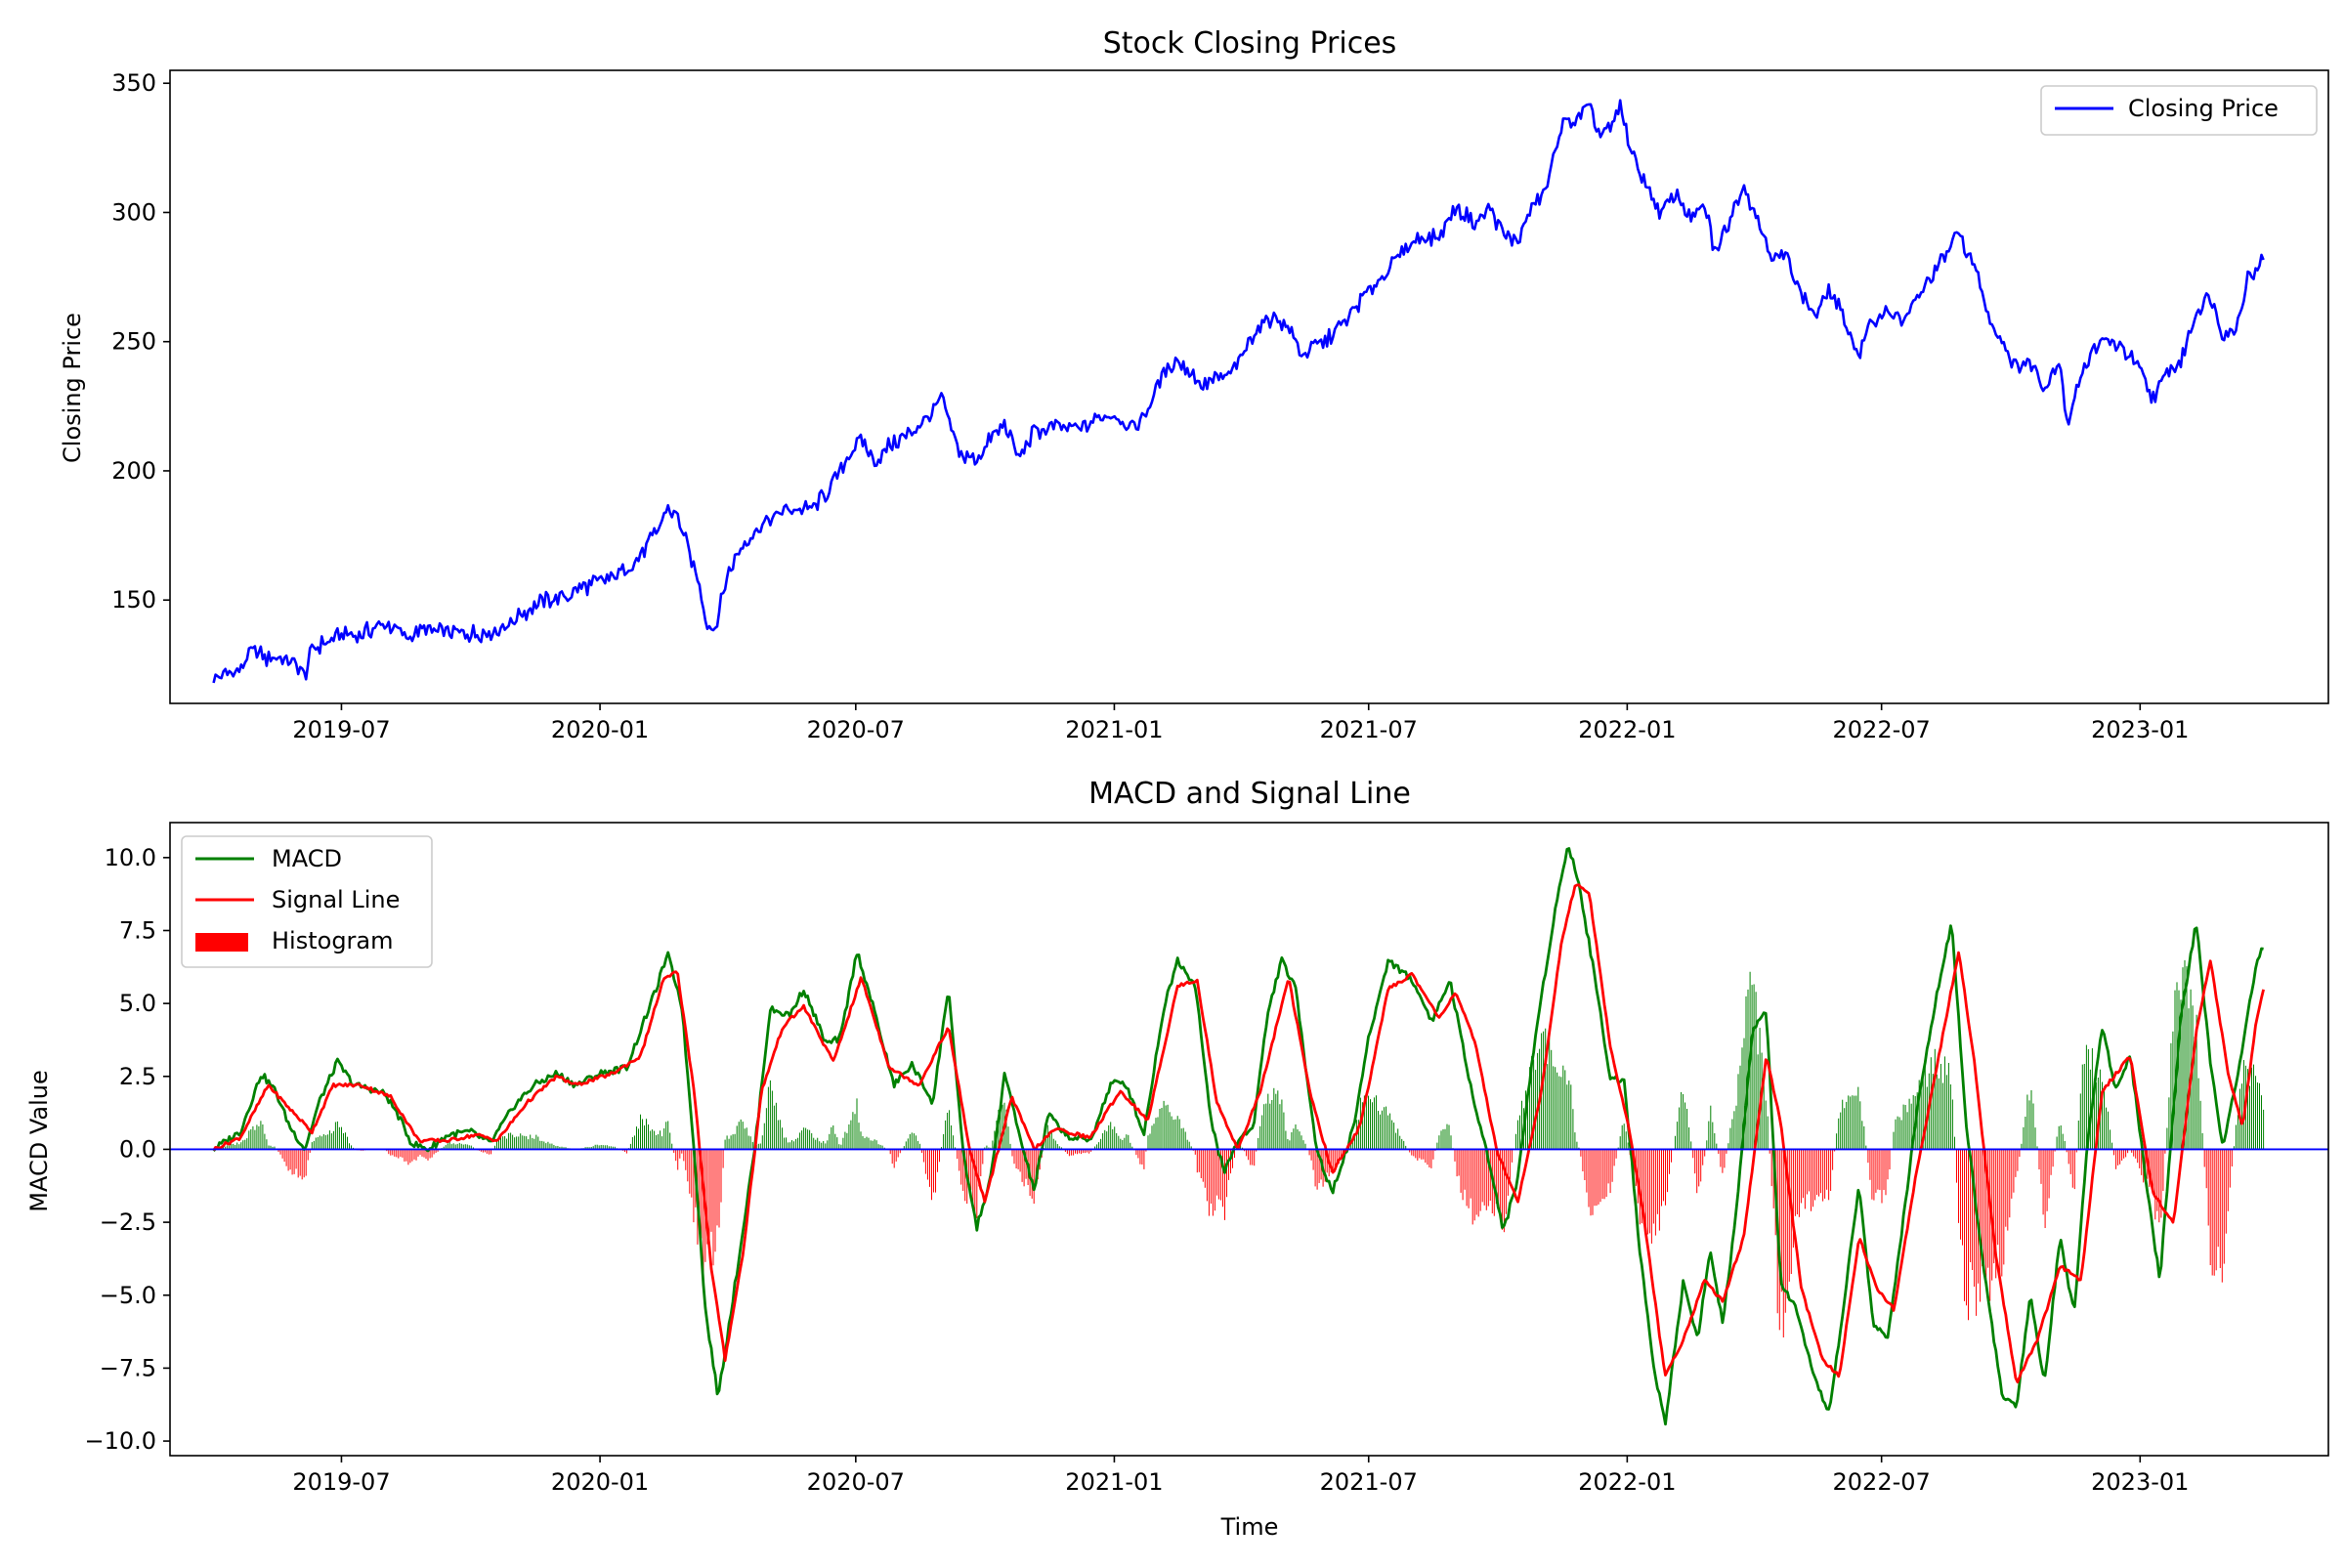 Image resolution: width=2345 pixels, height=1568 pixels. What do you see at coordinates (341, 729) in the screenshot?
I see `closing-price-x-tick-label: 2019-07` at bounding box center [341, 729].